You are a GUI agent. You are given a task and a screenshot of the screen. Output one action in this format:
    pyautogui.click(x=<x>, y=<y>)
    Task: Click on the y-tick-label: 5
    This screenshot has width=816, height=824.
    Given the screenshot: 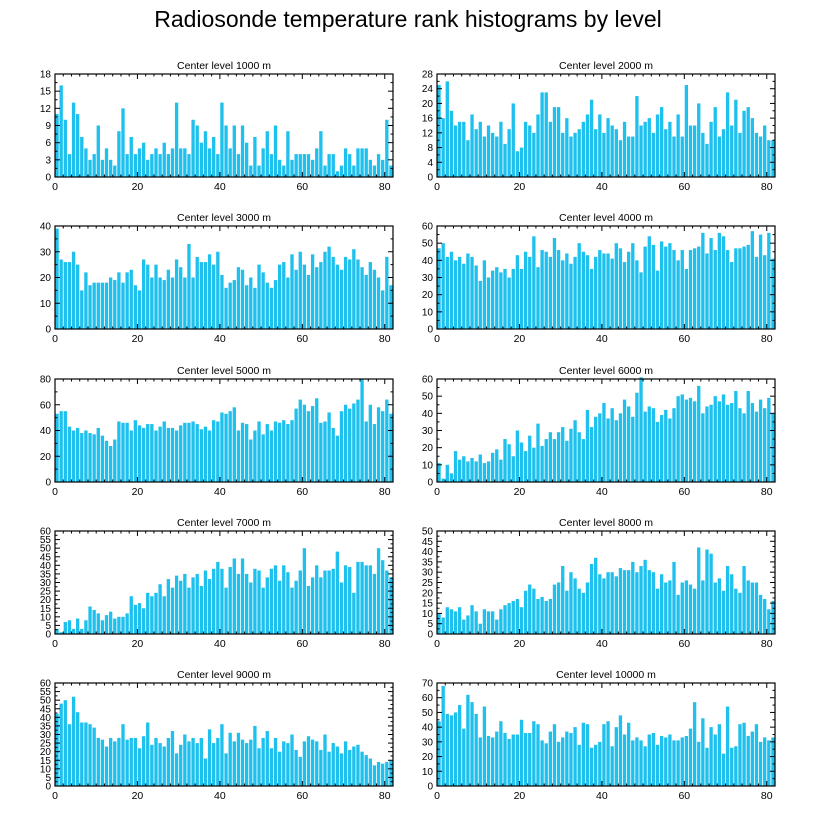 What is the action you would take?
    pyautogui.click(x=48, y=626)
    